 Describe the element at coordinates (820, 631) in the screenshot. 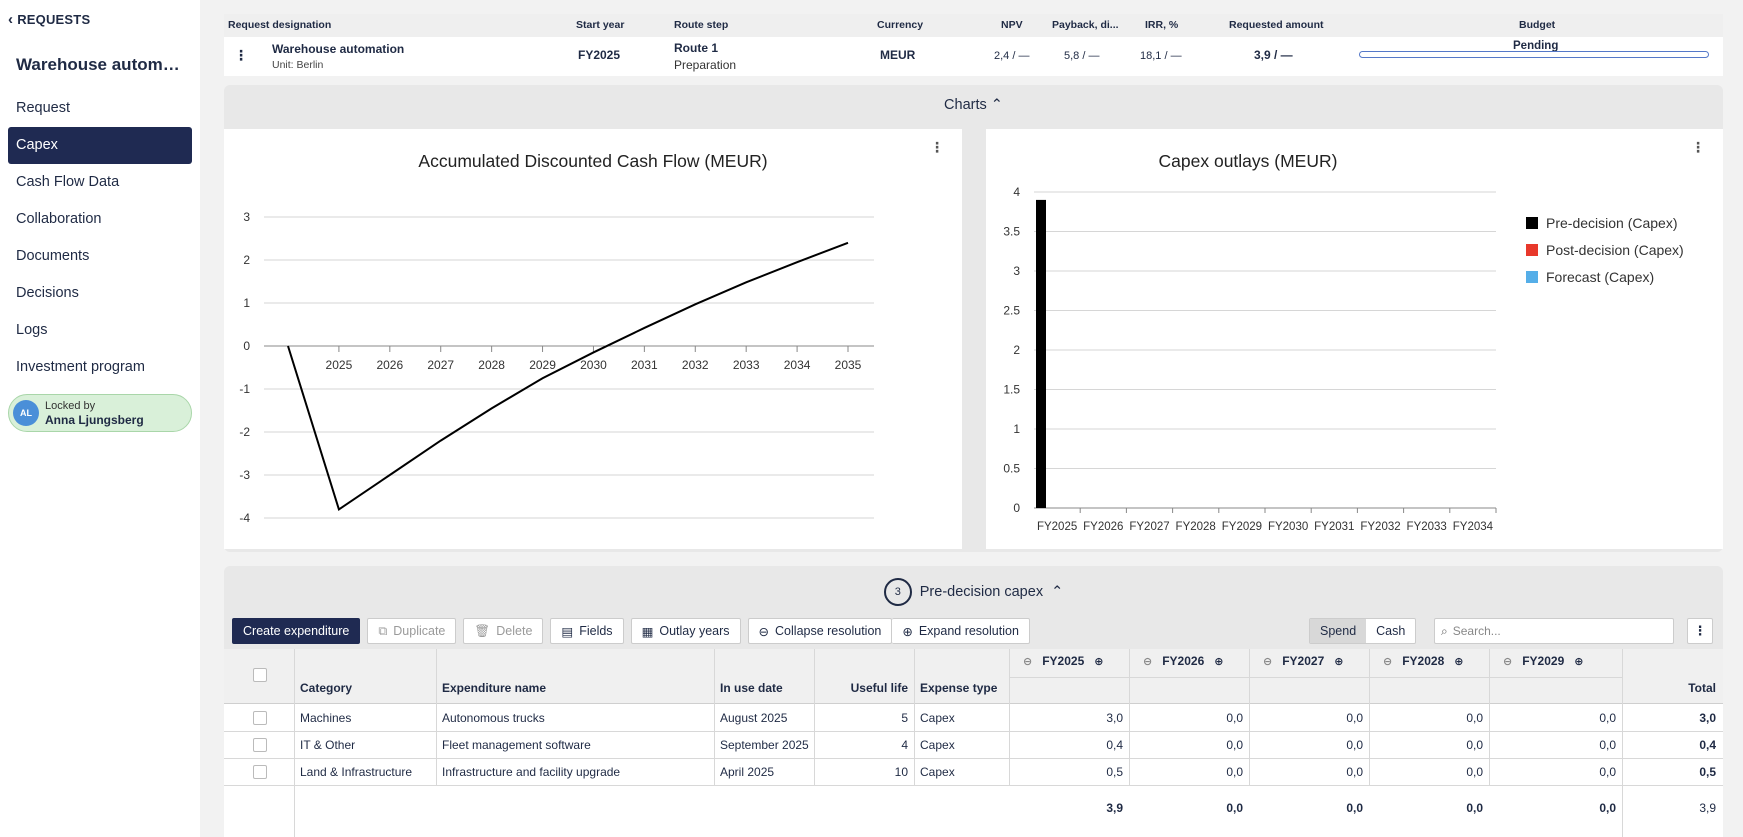

I see `collapse-resolution-button: ⊖ Collapse resolution` at that location.